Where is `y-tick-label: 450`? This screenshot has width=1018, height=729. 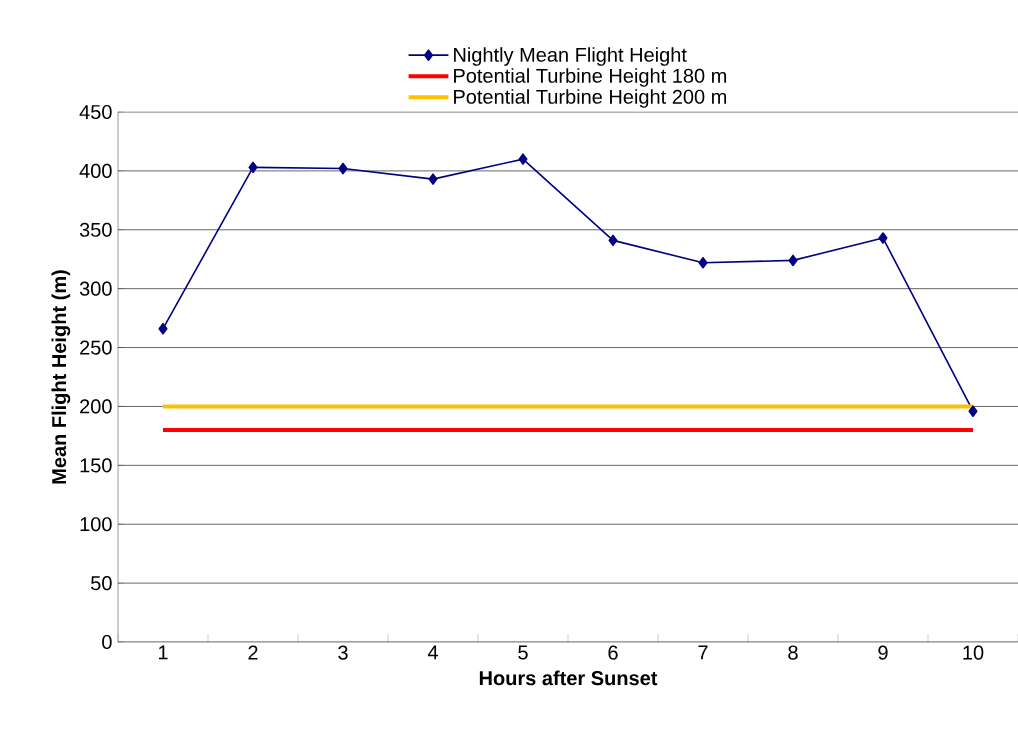 y-tick-label: 450 is located at coordinates (95, 112).